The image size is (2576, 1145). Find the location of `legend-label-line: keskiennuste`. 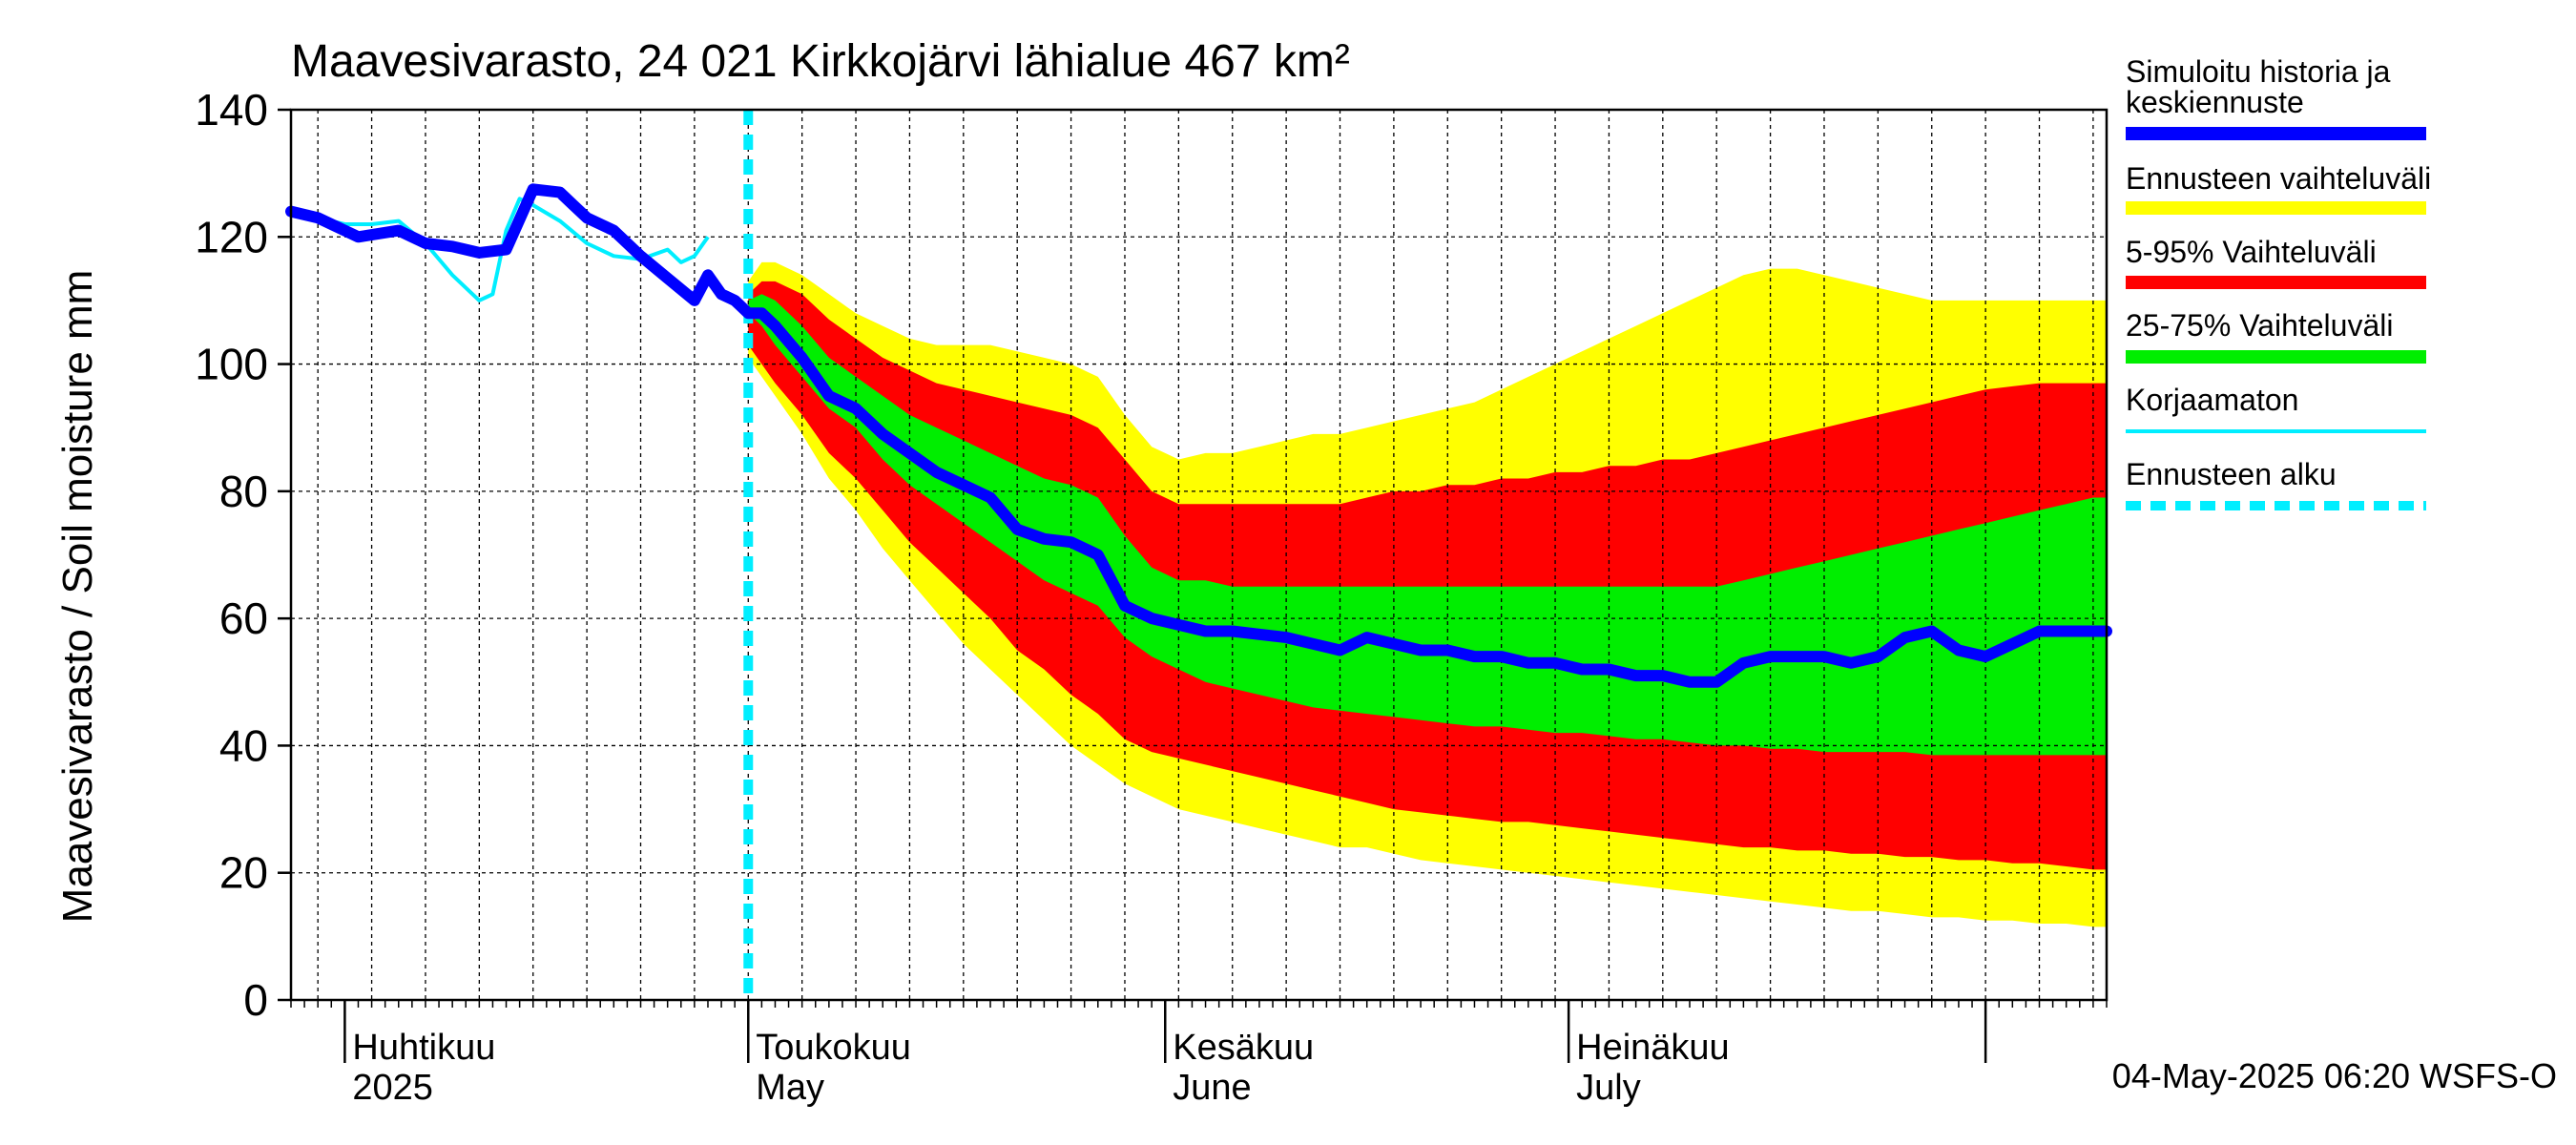

legend-label-line: keskiennuste is located at coordinates (2215, 102).